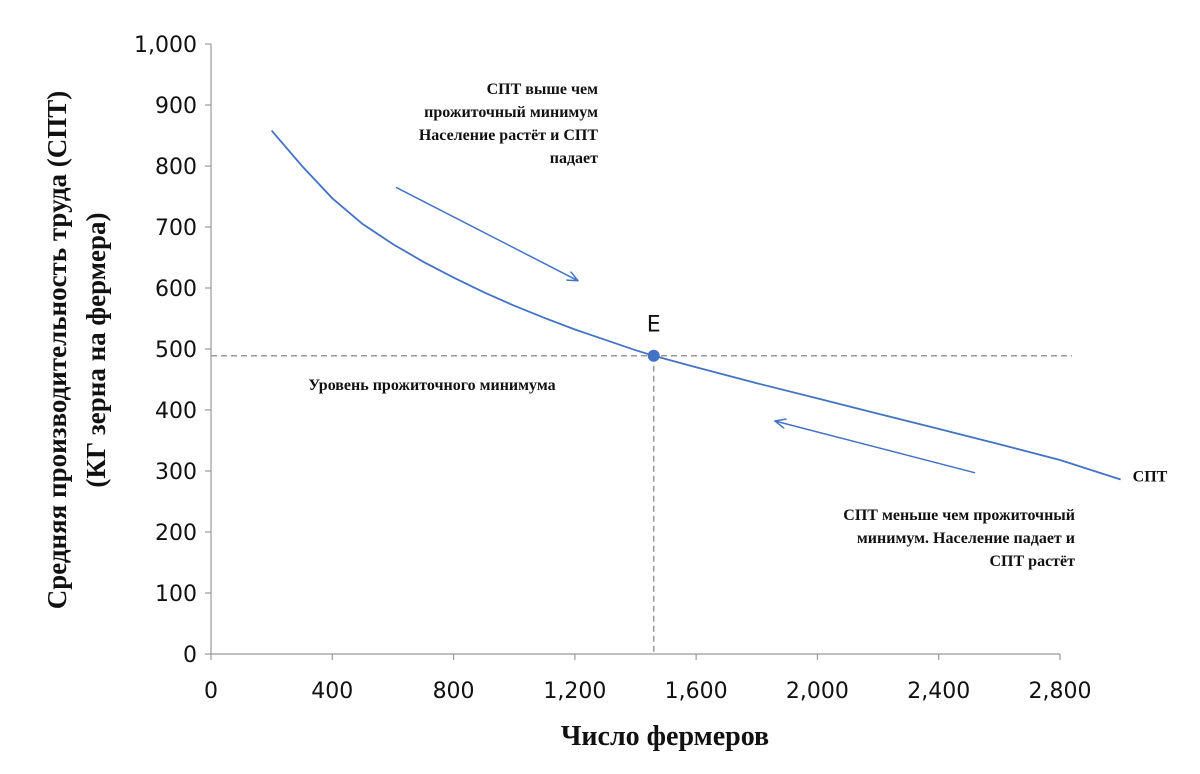  I want to click on y-ticks: 0 100 200 300 400 500 600 700 800 900 1,000, so click(172, 350).